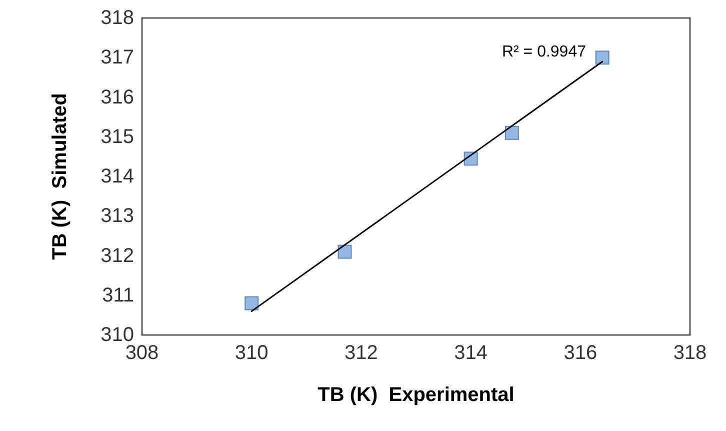  What do you see at coordinates (117, 18) in the screenshot?
I see `y-tick-label: 318` at bounding box center [117, 18].